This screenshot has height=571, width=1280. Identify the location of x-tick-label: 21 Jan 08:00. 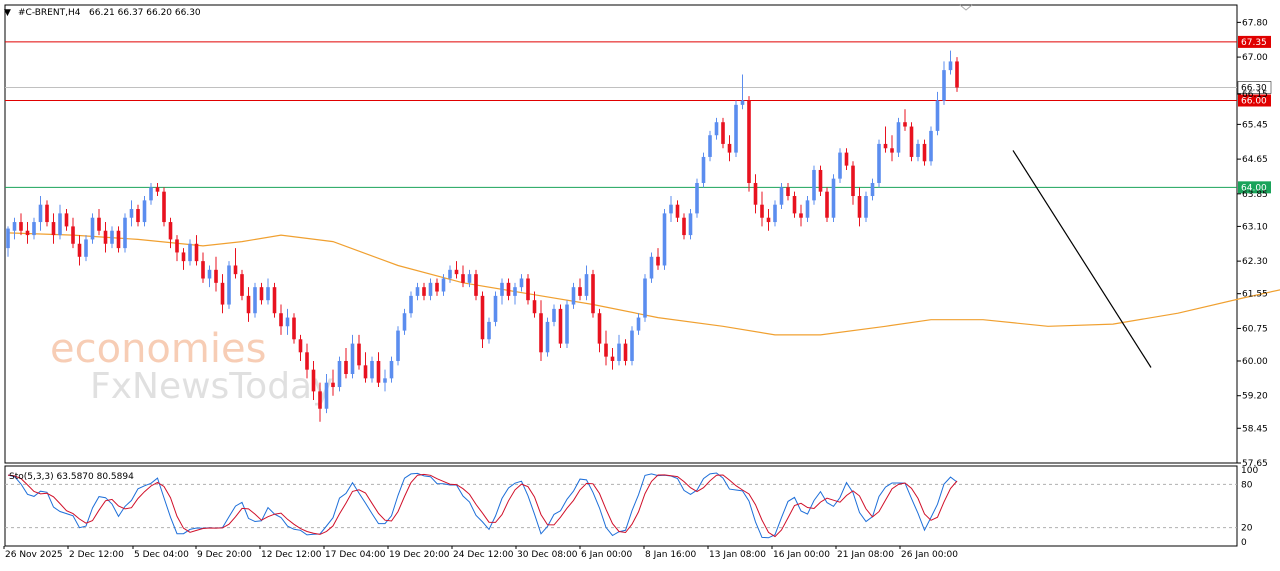
(865, 555).